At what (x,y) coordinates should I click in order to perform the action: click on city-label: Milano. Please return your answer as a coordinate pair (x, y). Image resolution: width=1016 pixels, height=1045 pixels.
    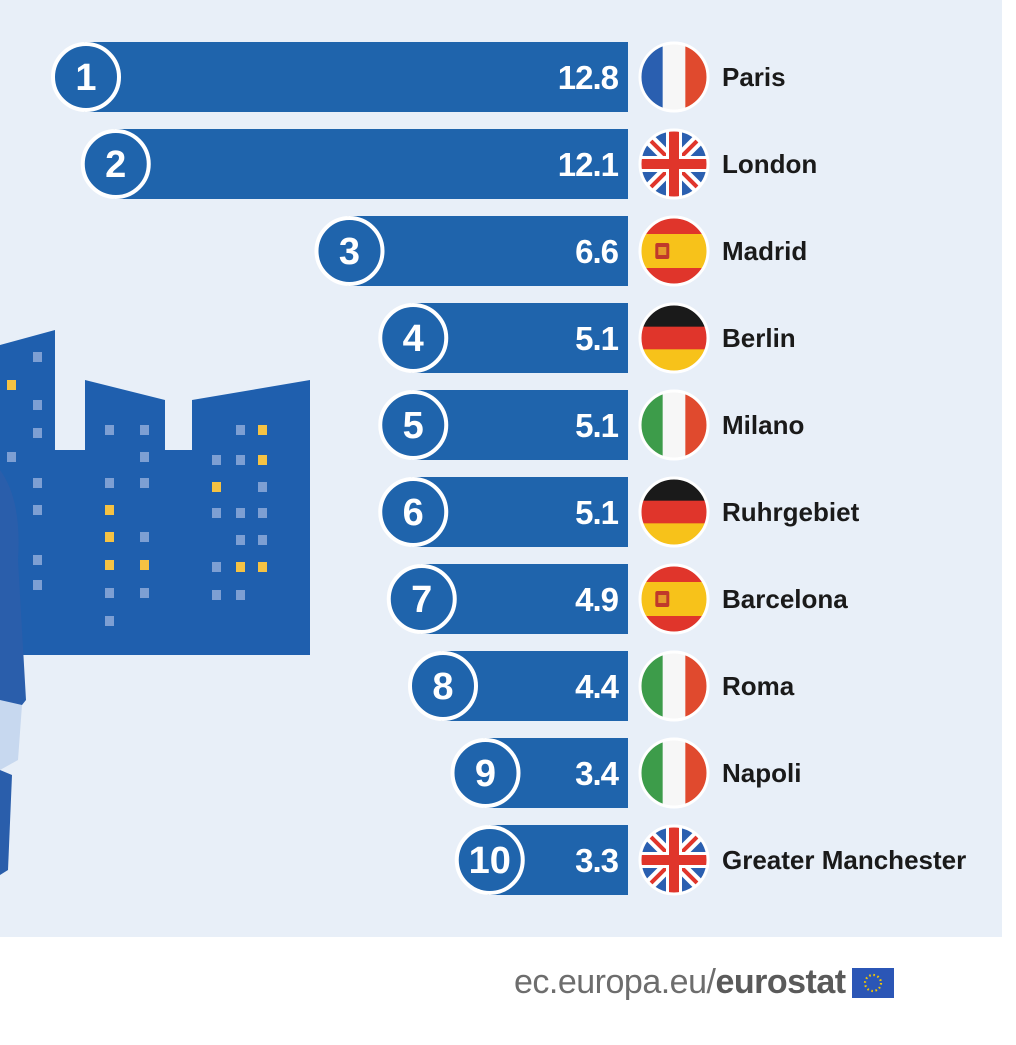
    Looking at the image, I should click on (763, 425).